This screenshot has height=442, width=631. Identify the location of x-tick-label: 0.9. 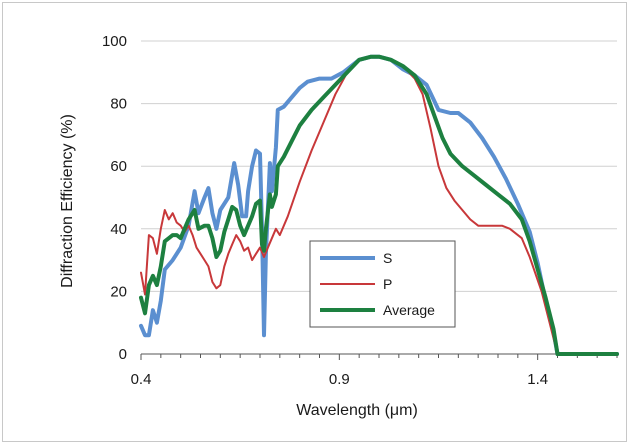
(339, 379).